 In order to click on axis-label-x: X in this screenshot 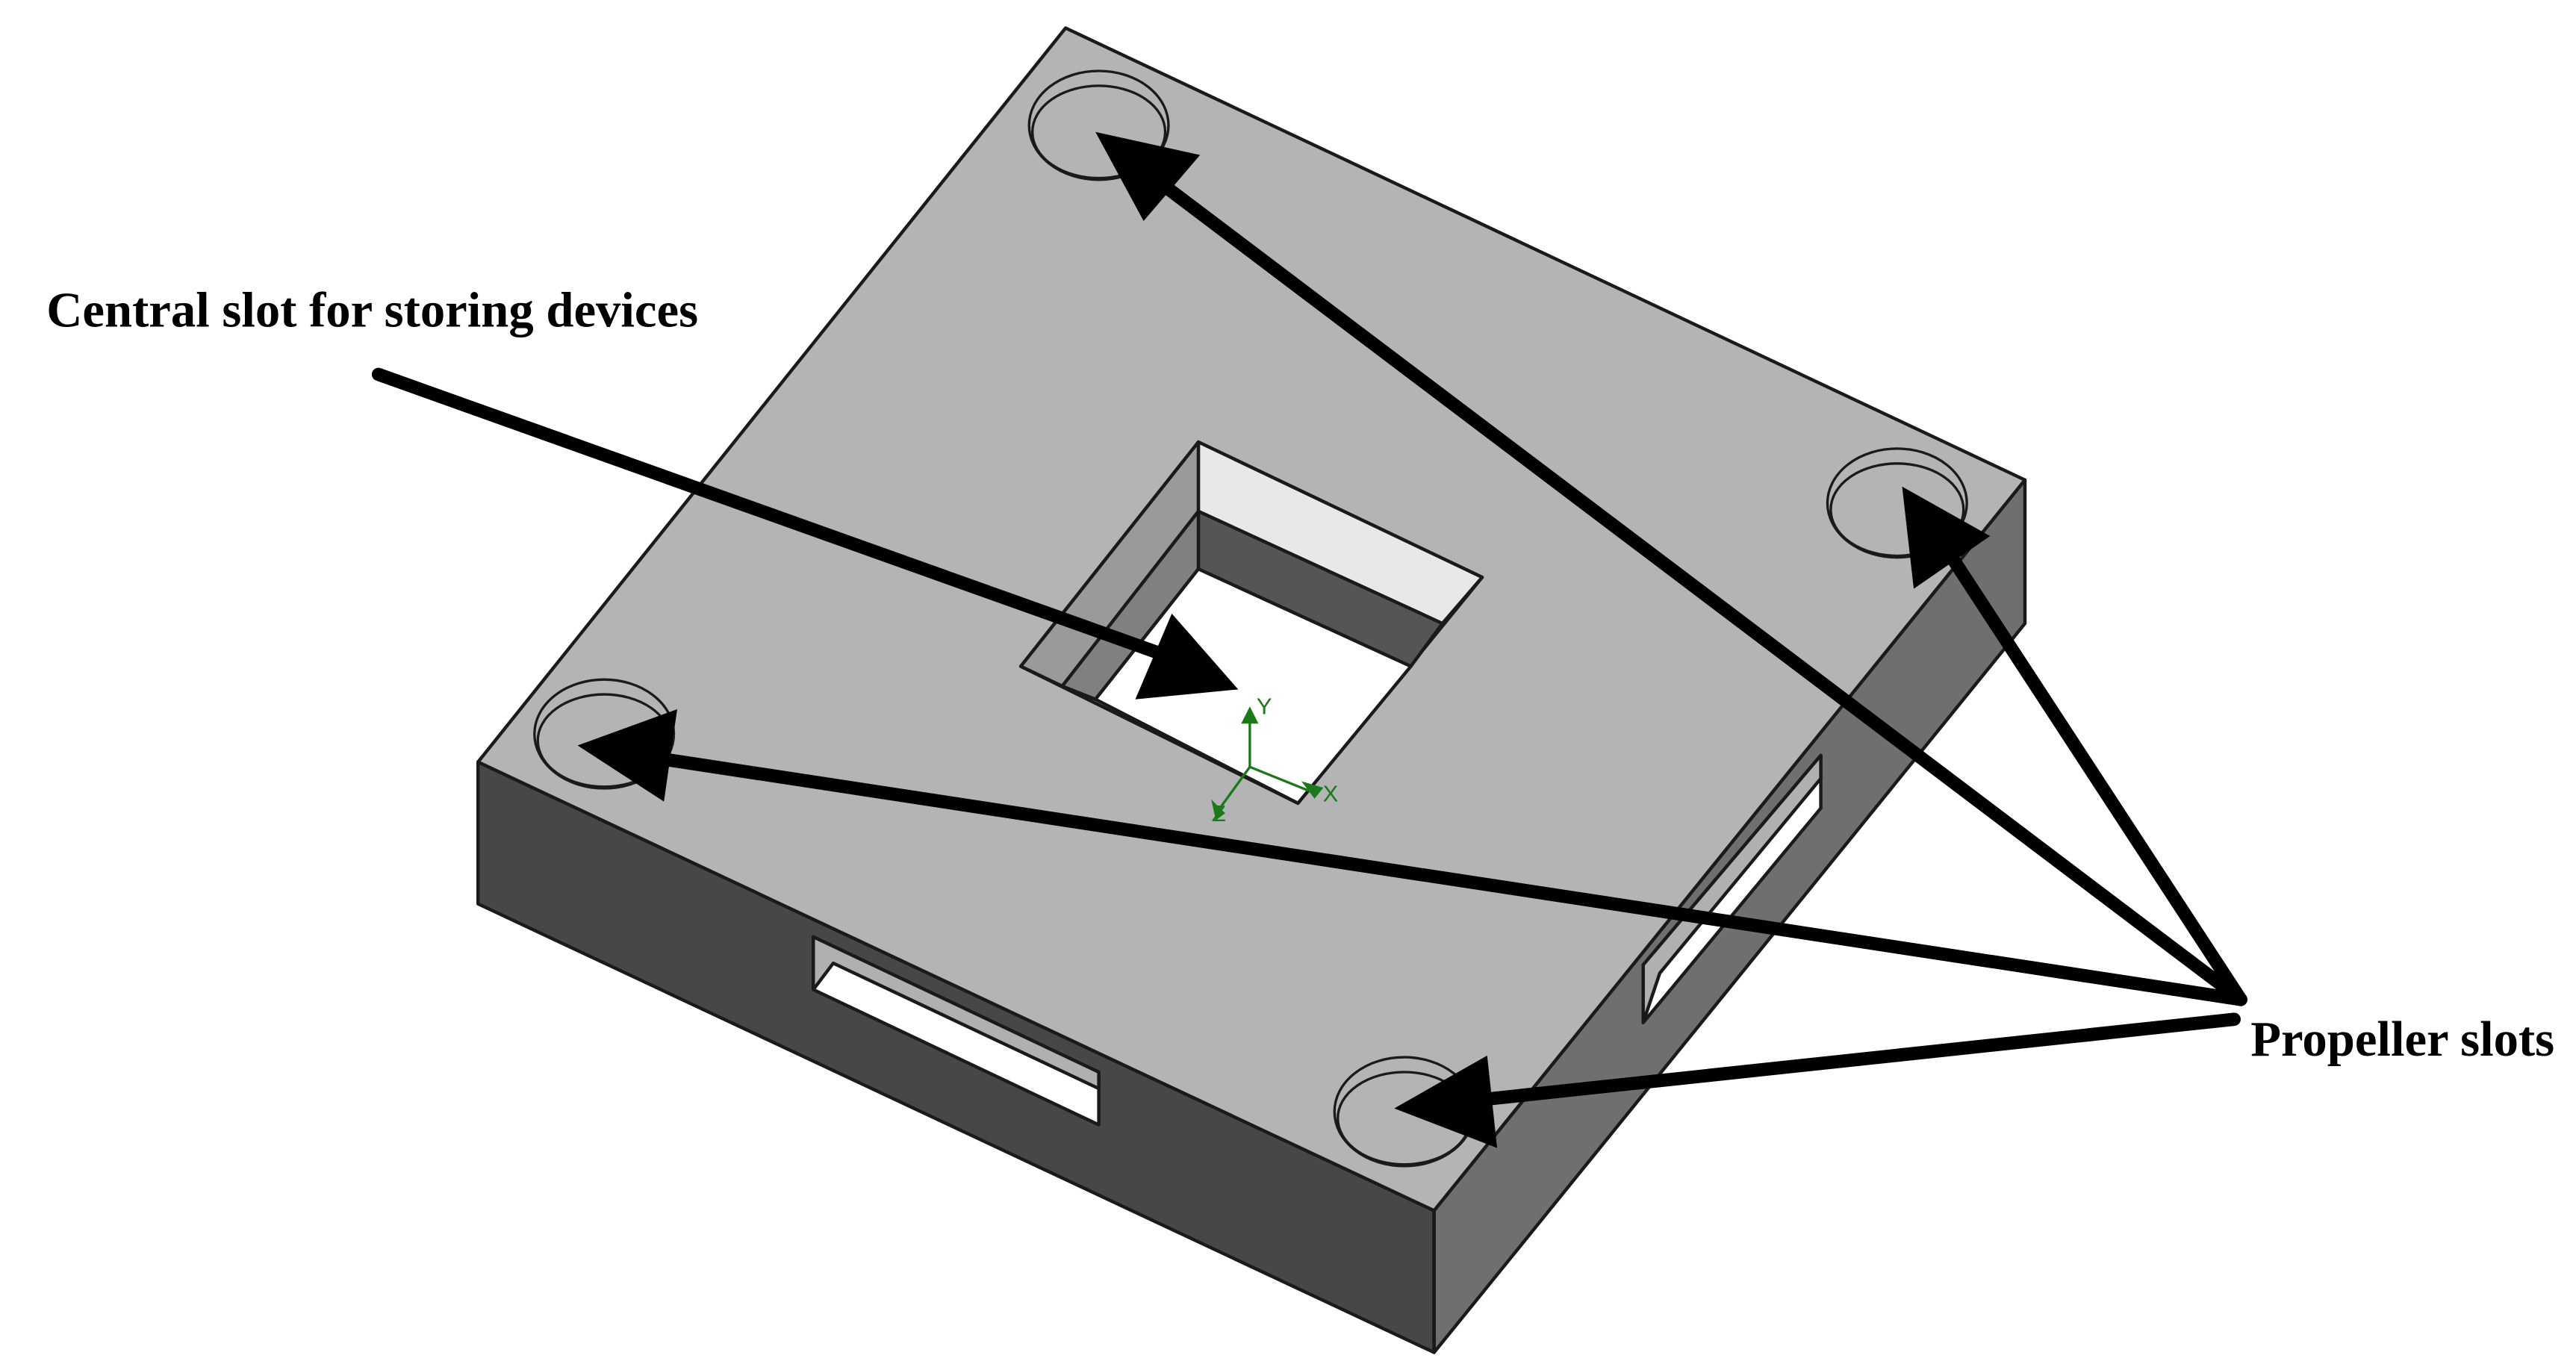, I will do `click(1331, 794)`.